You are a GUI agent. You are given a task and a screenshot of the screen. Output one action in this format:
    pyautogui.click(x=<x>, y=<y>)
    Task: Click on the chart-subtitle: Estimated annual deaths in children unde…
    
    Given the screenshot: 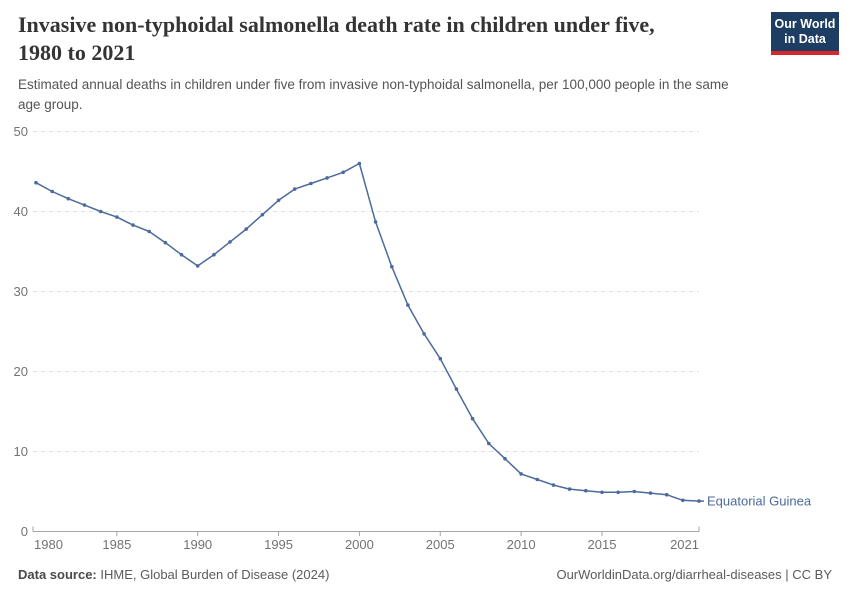 What is the action you would take?
    pyautogui.click(x=420, y=94)
    